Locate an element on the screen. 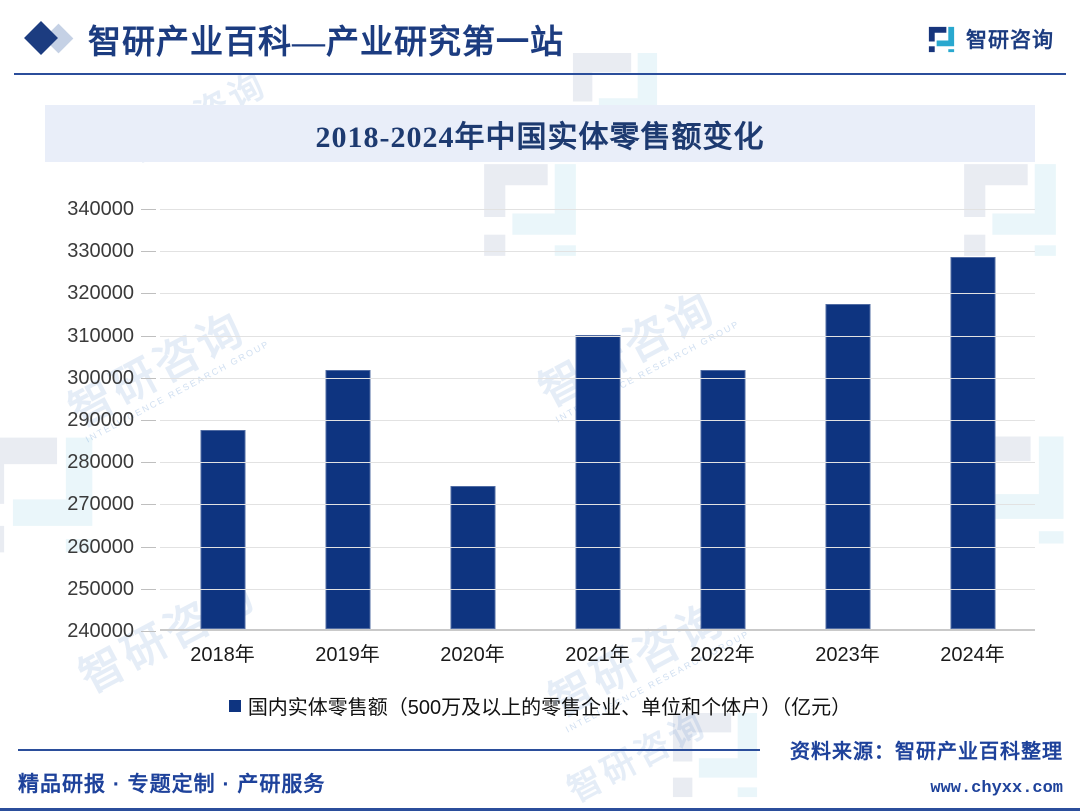 This screenshot has width=1080, height=811. legend-label: 国内实体零售额（500万及以上的零售企业、单位和个体户）（亿元） is located at coordinates (549, 708).